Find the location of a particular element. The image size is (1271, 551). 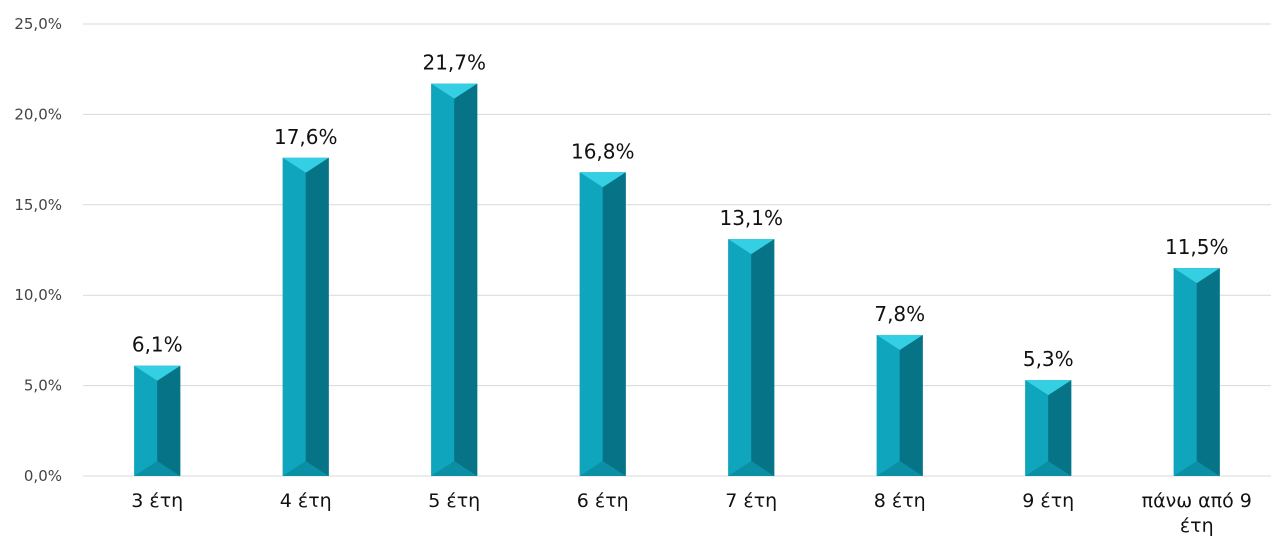

category-label: 3 έτη is located at coordinates (157, 501).